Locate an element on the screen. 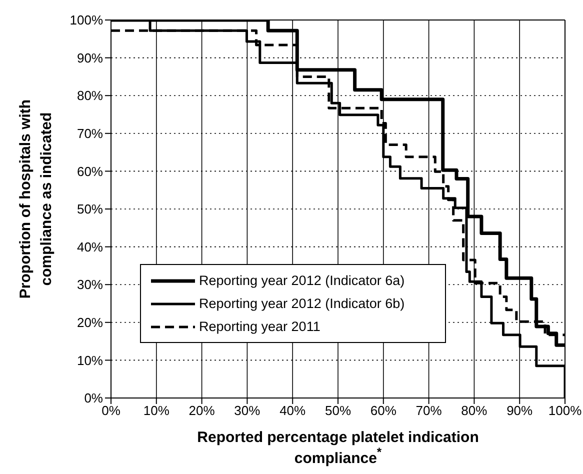 The width and height of the screenshot is (583, 474). x-tick-label: 50% is located at coordinates (338, 410).